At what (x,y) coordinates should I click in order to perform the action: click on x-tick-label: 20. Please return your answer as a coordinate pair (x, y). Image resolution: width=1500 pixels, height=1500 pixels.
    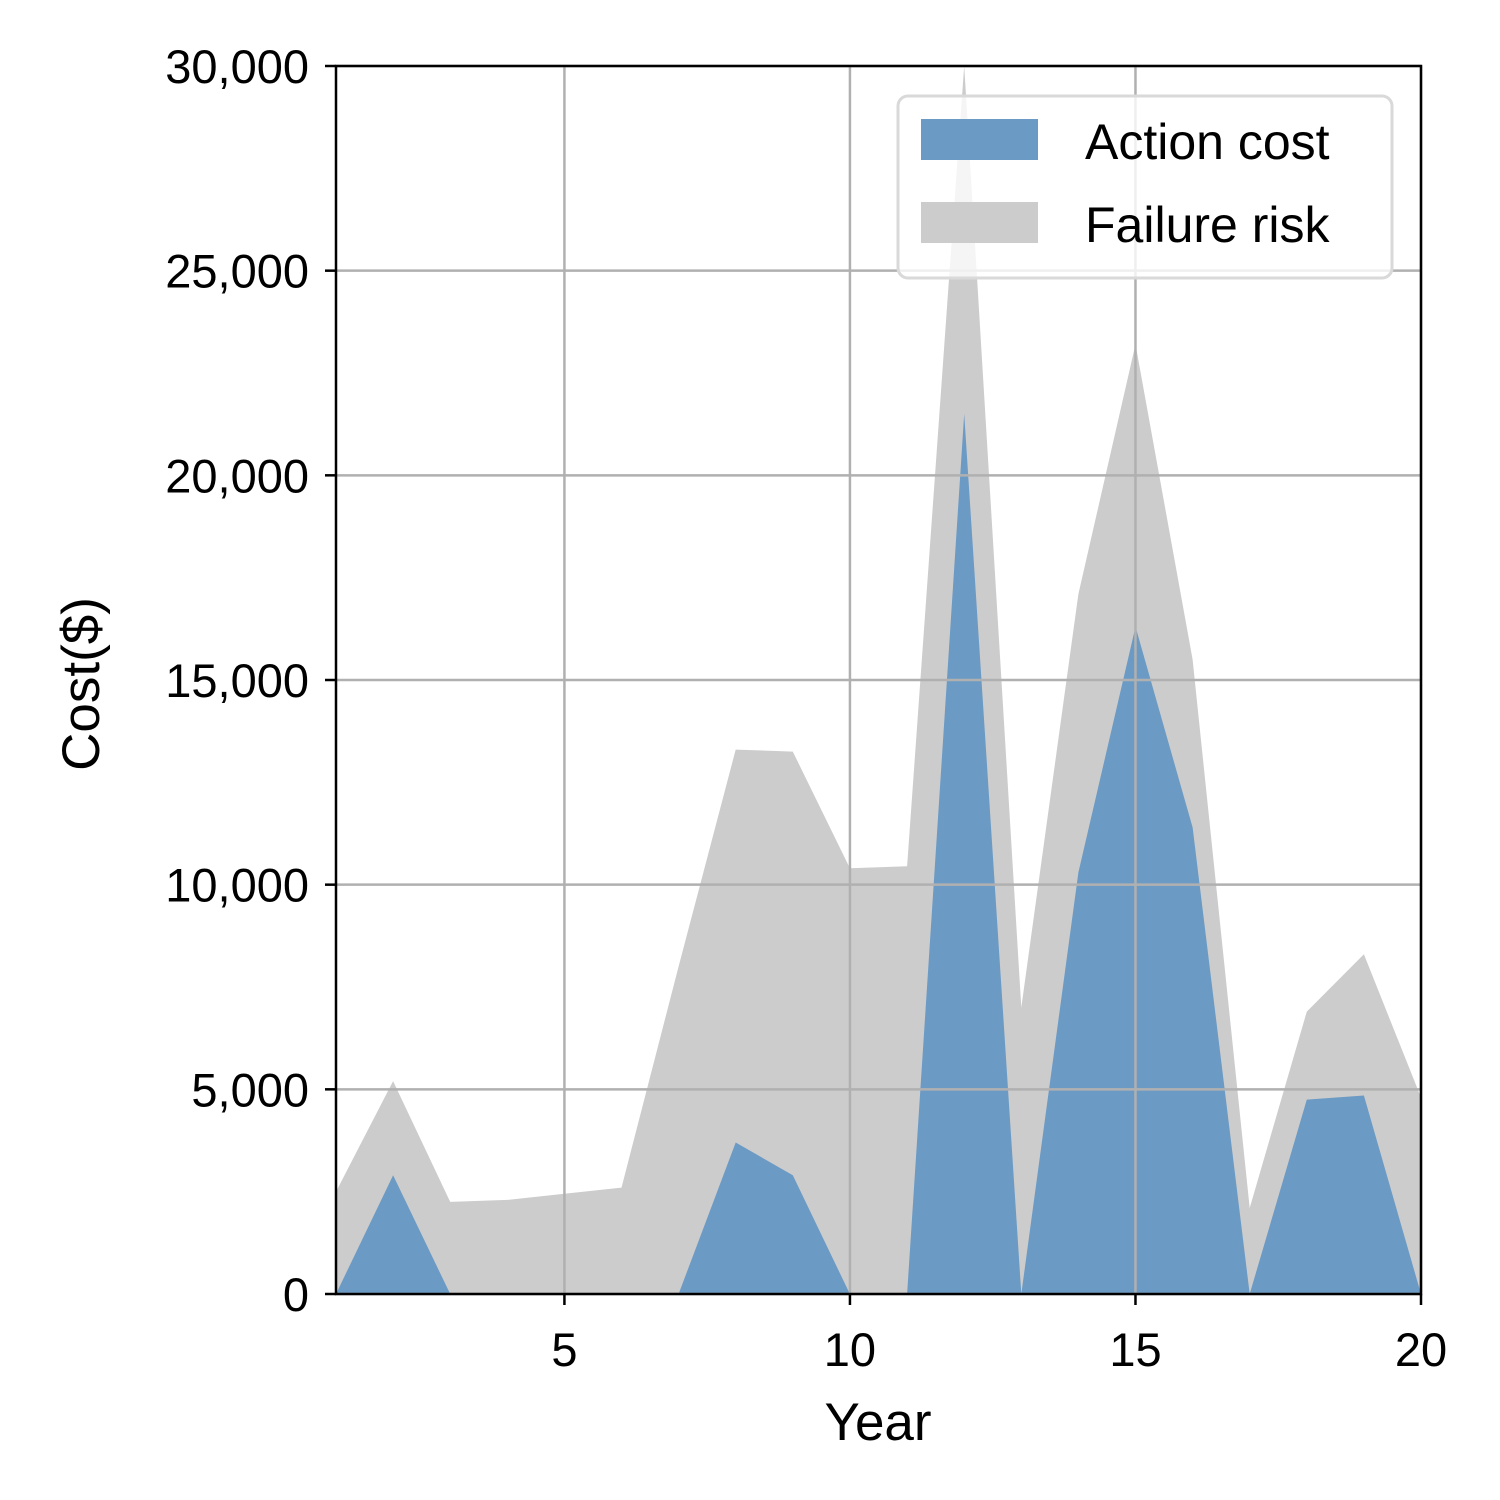
    Looking at the image, I should click on (1421, 1349).